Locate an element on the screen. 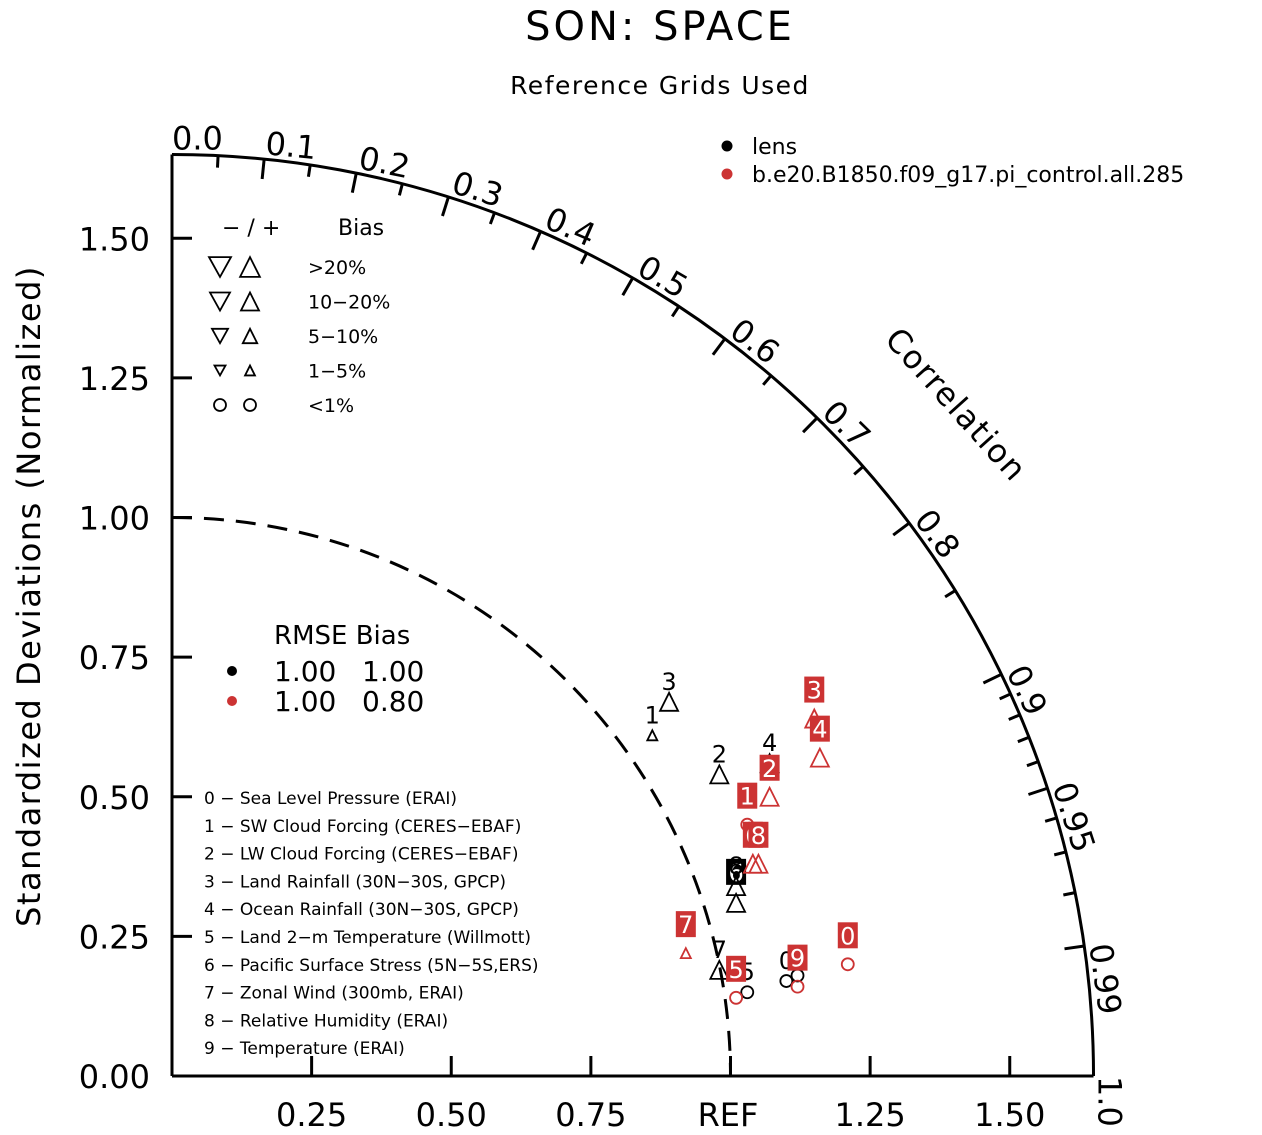  correlation-label: Correlation is located at coordinates (955, 404).